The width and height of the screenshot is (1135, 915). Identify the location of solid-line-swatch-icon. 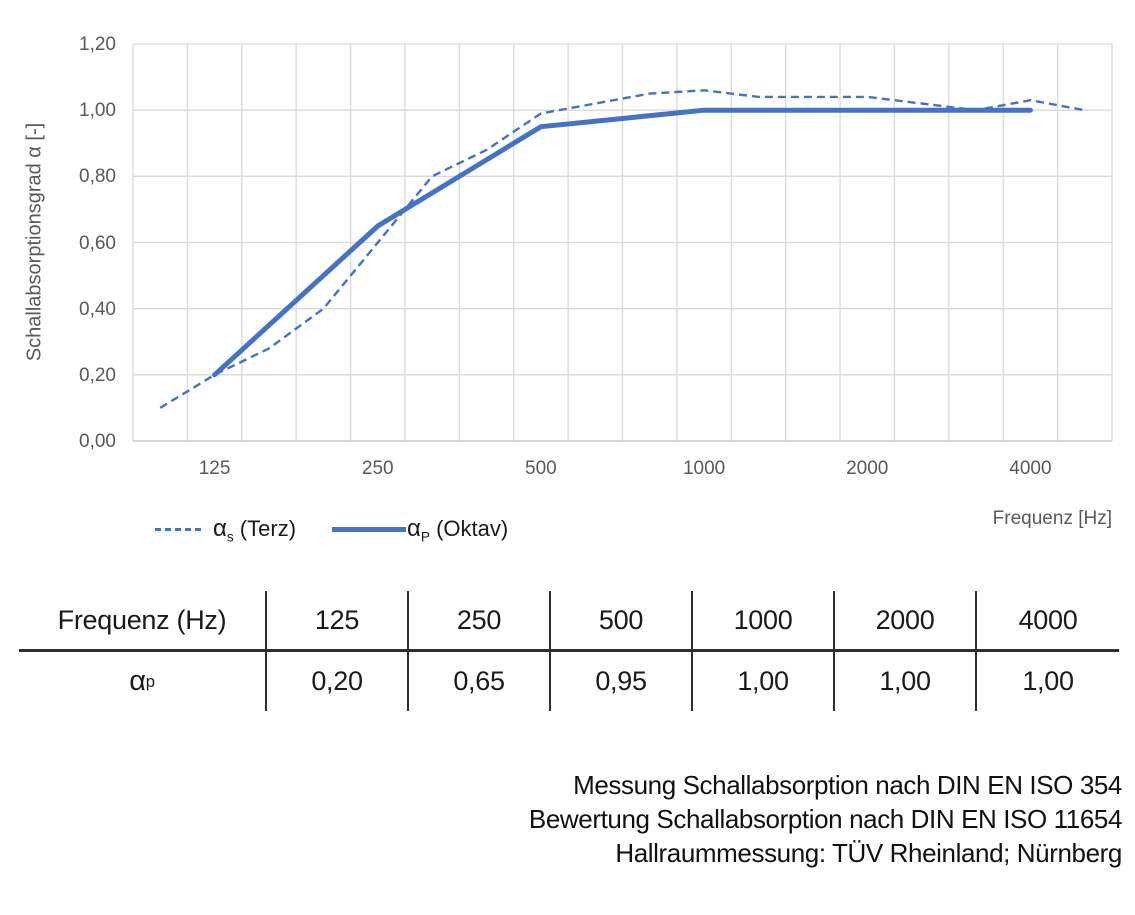
(369, 530).